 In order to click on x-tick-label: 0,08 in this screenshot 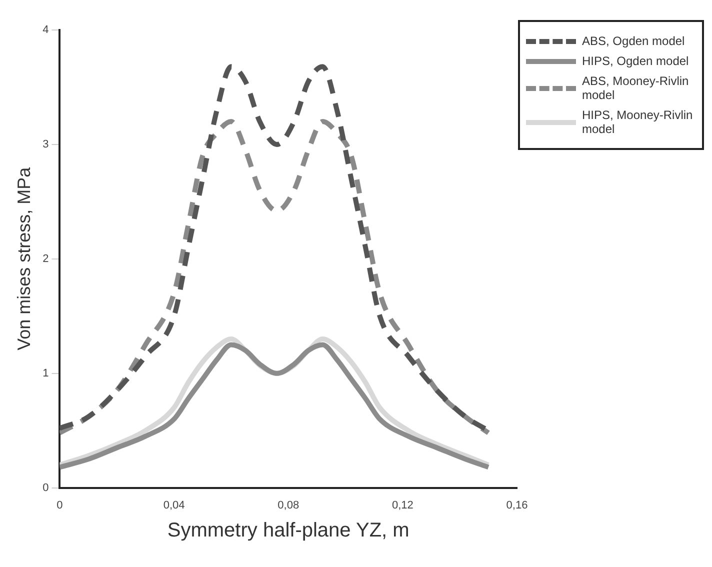, I will do `click(289, 505)`.